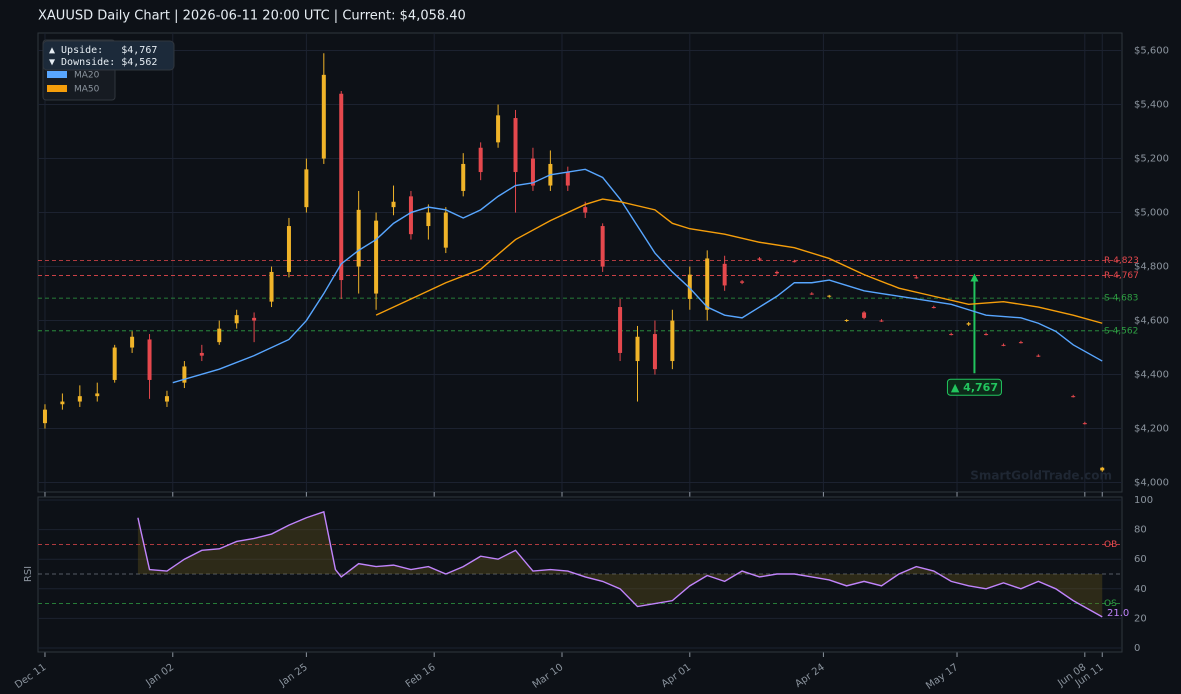 The height and width of the screenshot is (694, 1181). Describe the element at coordinates (1143, 500) in the screenshot. I see `y-tick-label: 100` at that location.